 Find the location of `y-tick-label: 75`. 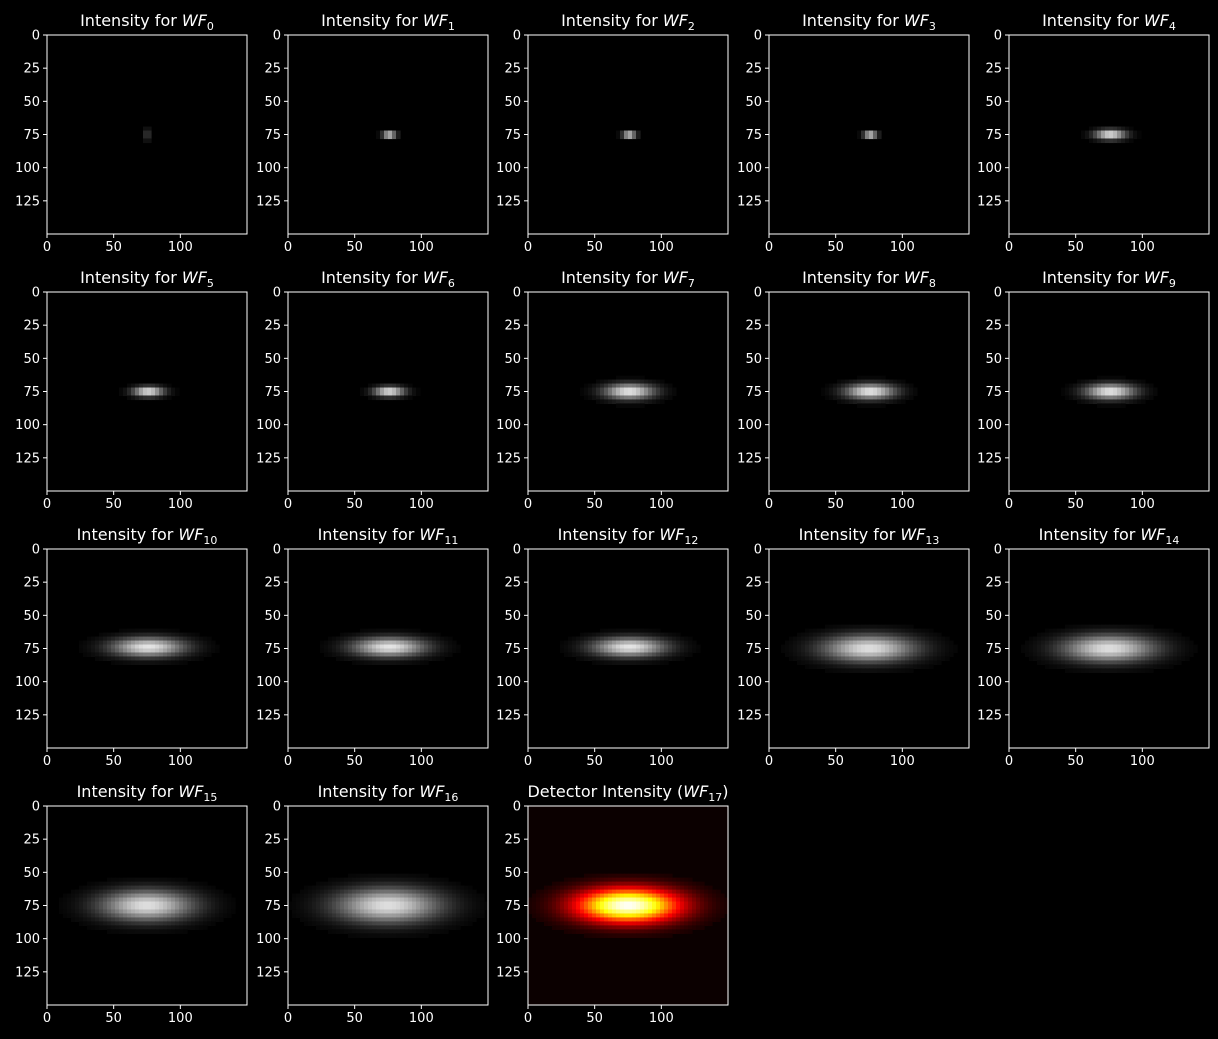

y-tick-label: 75 is located at coordinates (272, 906).